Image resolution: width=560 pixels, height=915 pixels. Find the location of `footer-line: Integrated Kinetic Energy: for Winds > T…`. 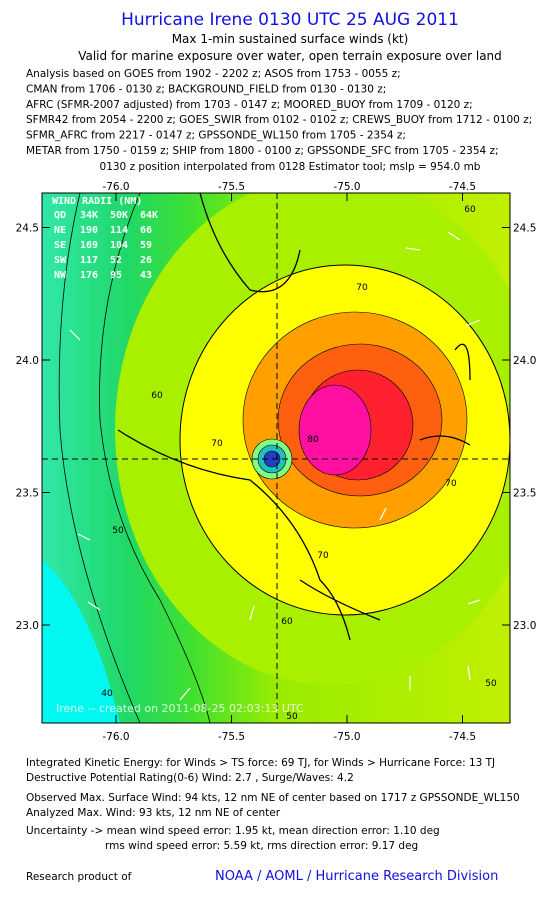

footer-line: Integrated Kinetic Energy: for Winds > T… is located at coordinates (260, 763).